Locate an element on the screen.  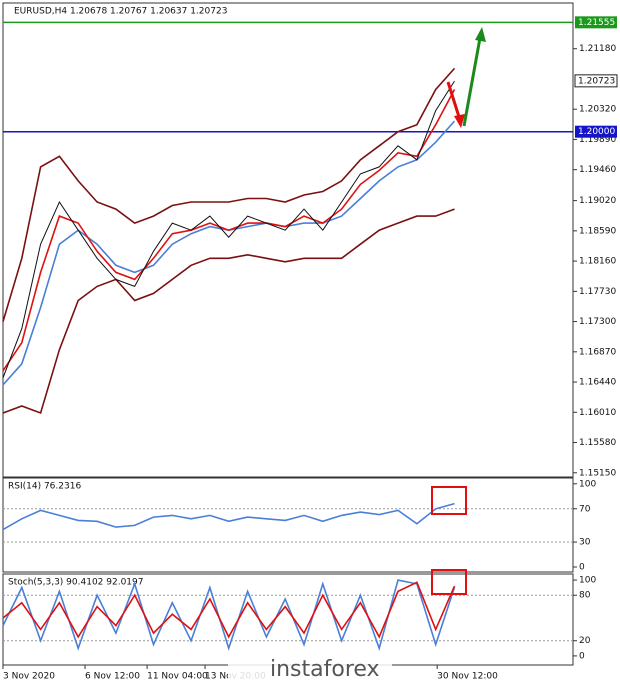
y-tick-label: 1.20320 is located at coordinates (597, 110).